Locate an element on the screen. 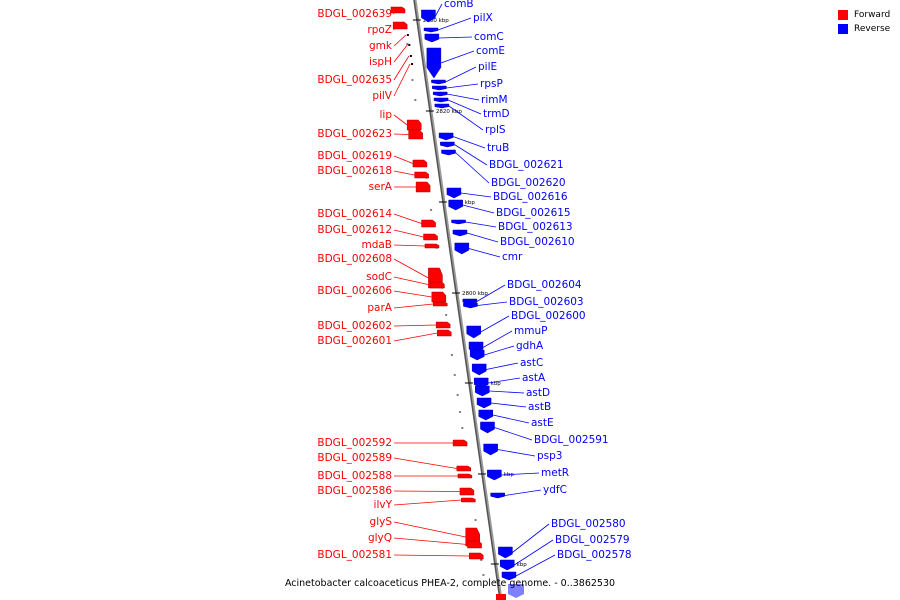 Image resolution: width=900 pixels, height=600 pixels. reverse-gene-label-33: BDGL_002578 is located at coordinates (594, 555).